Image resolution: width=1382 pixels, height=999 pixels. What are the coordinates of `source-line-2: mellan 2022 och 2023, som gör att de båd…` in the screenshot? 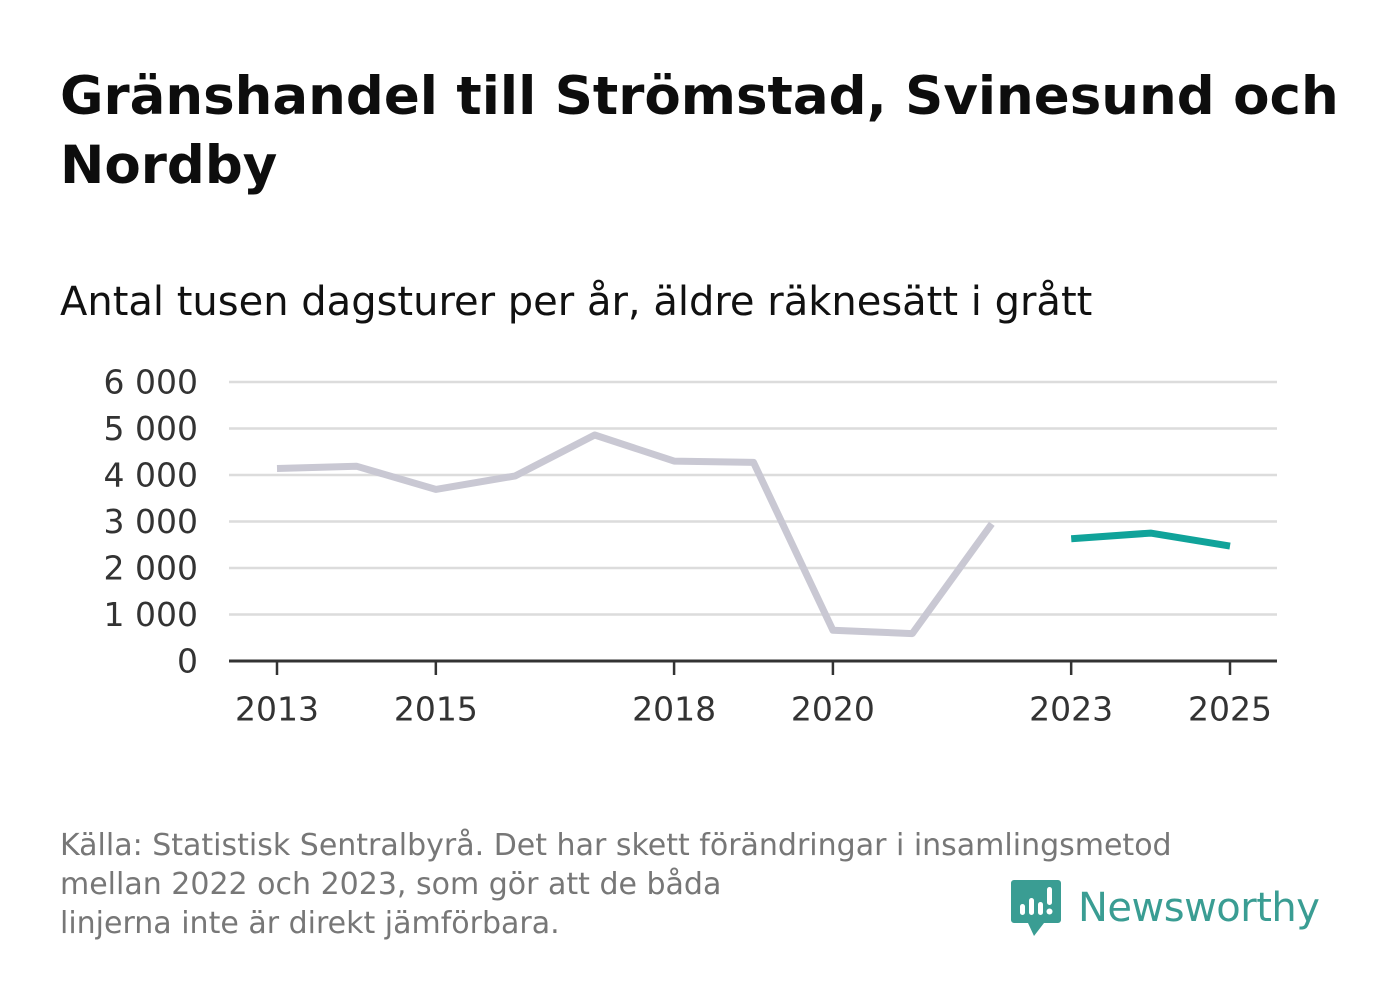 It's located at (391, 884).